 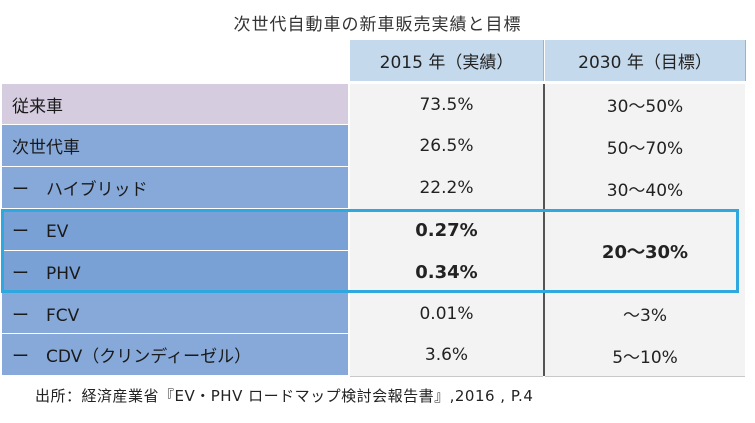 What do you see at coordinates (645, 314) in the screenshot?
I see `value-2030-fcv: 〜3%` at bounding box center [645, 314].